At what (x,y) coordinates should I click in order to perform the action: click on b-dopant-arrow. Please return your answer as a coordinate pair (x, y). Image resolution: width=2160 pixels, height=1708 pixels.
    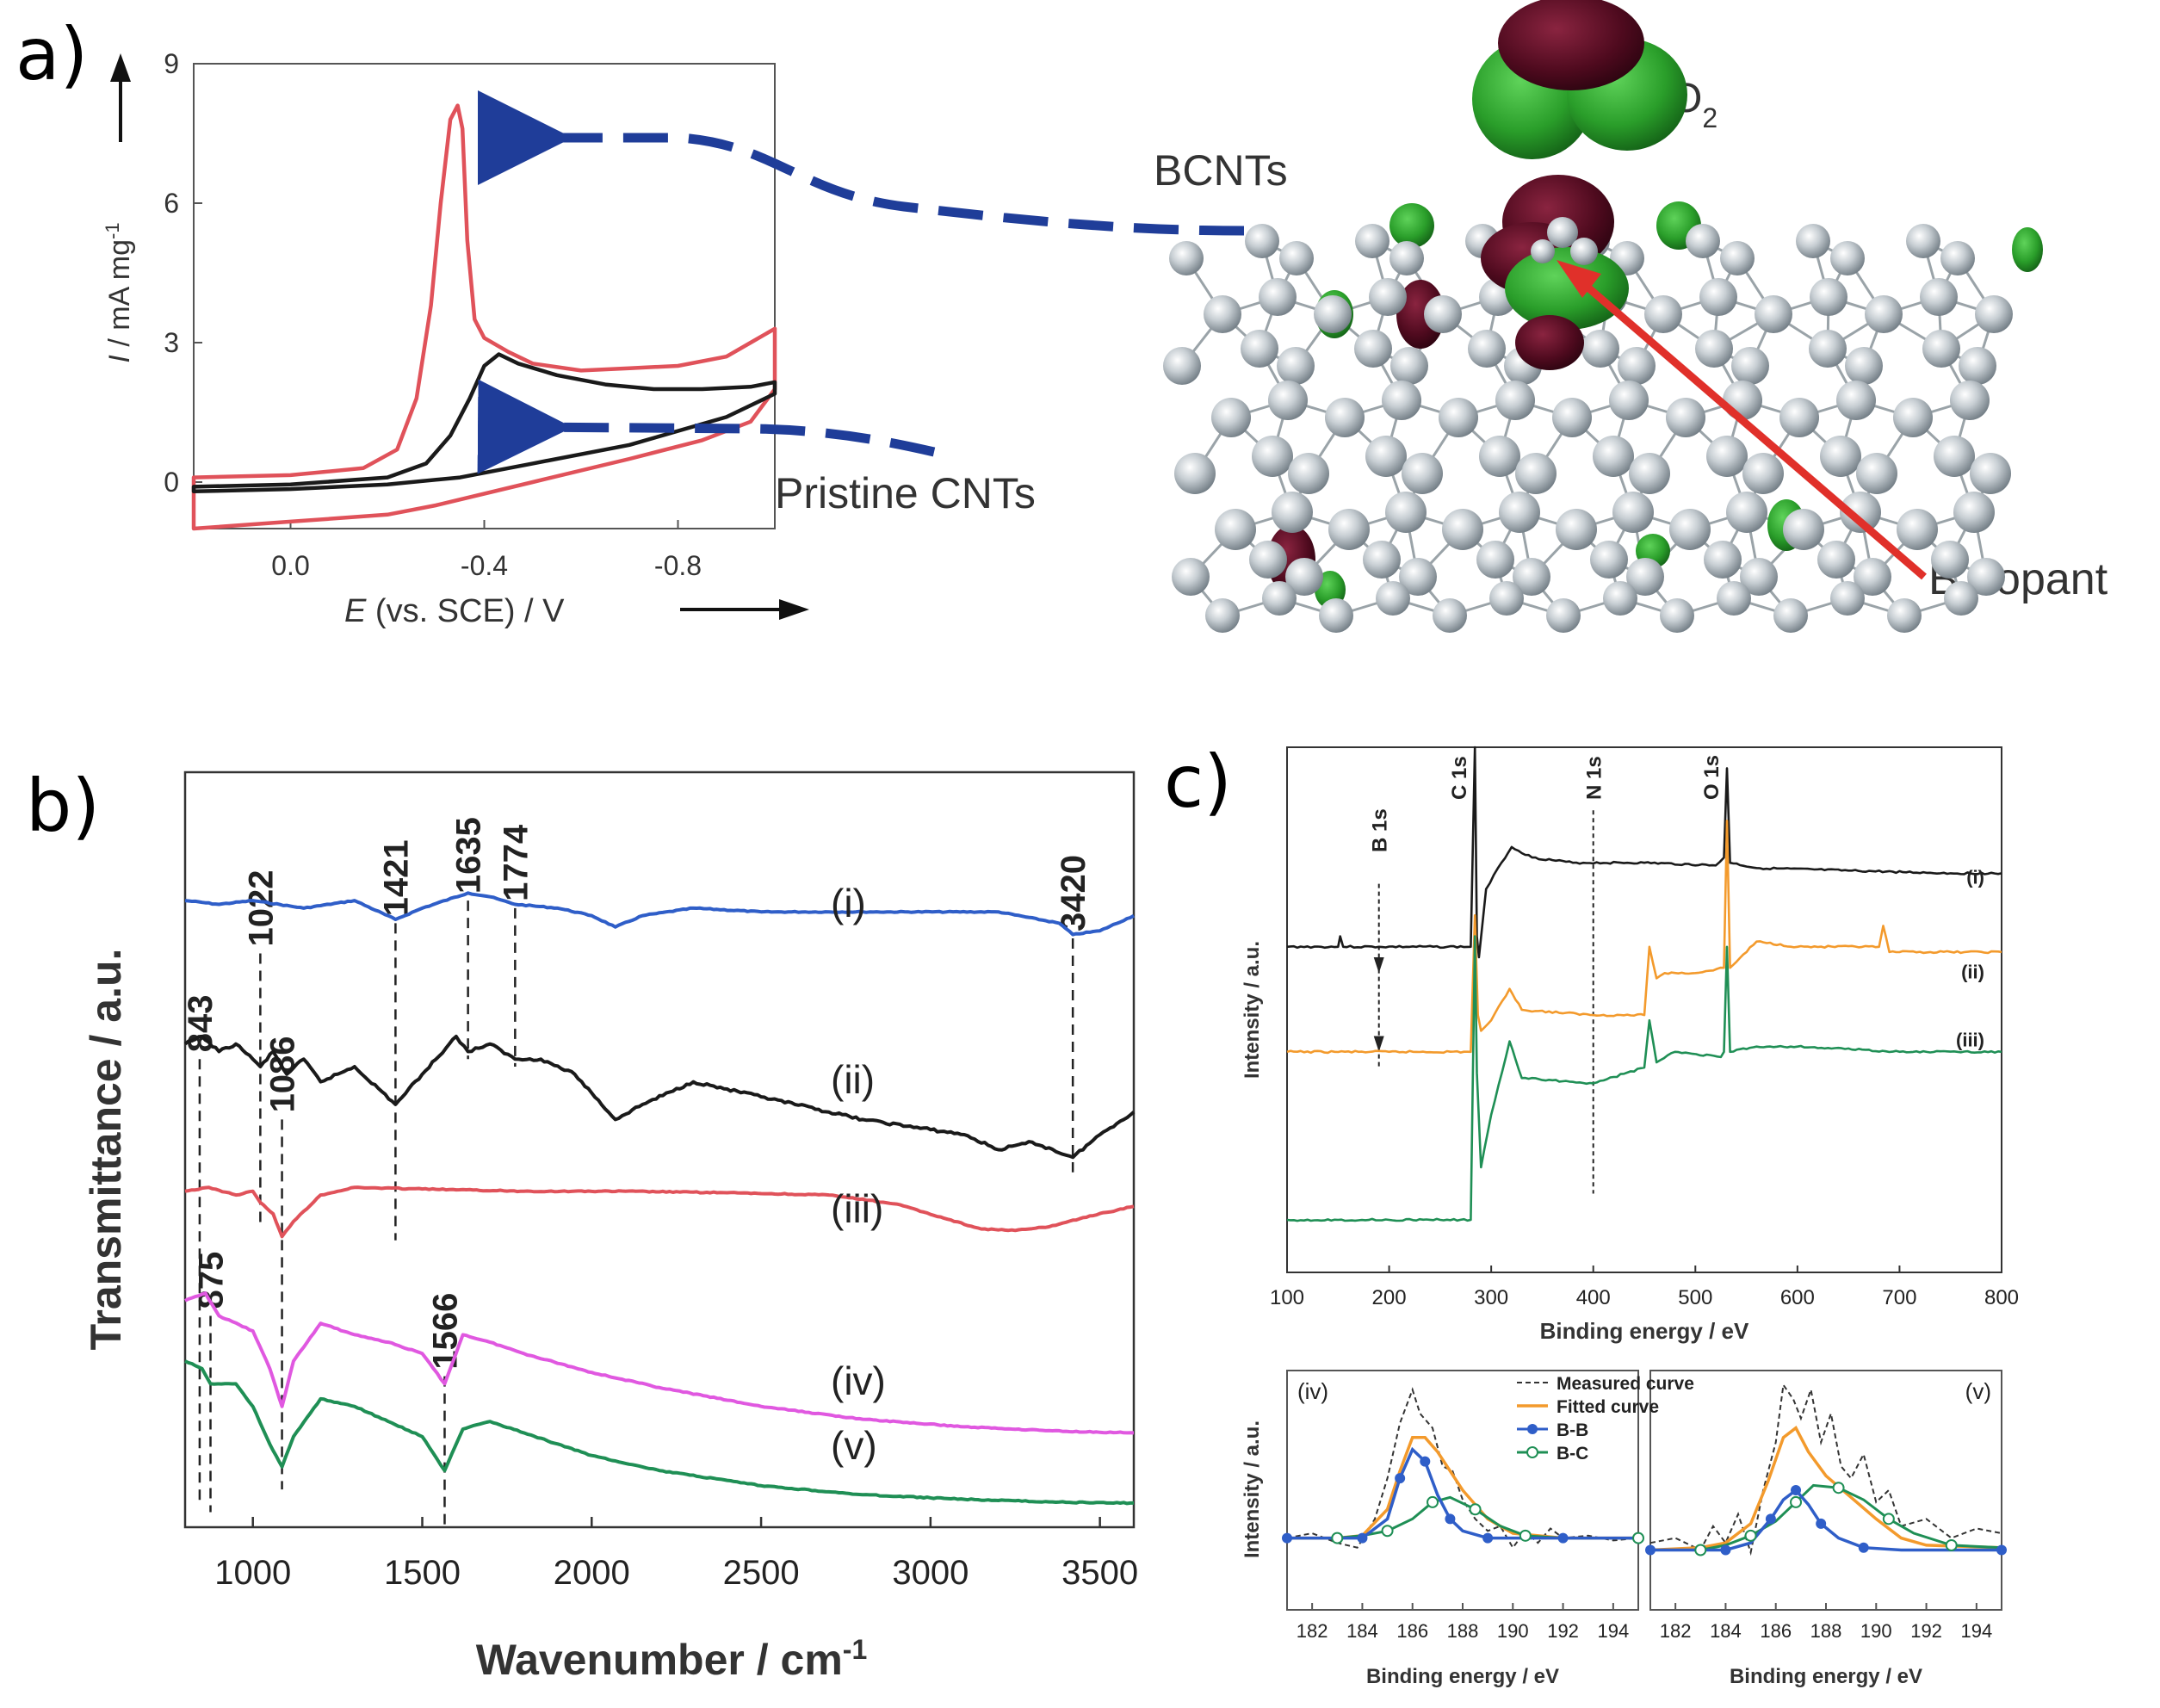
    Looking at the image, I should click on (1742, 420).